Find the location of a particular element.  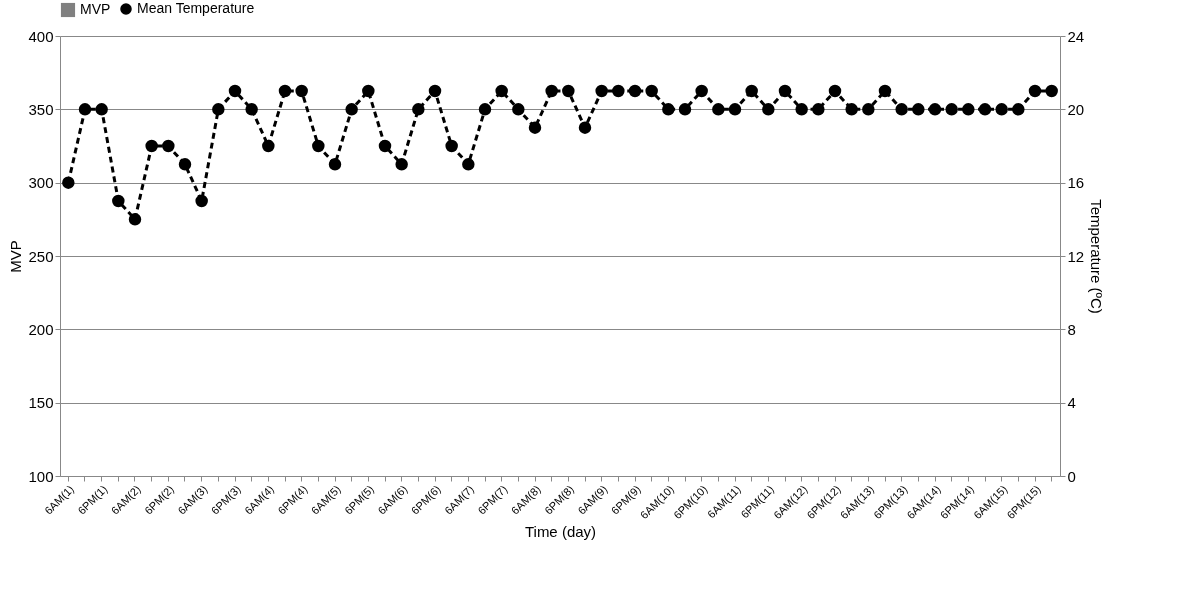

y-tick-label: 300 is located at coordinates (41, 183).